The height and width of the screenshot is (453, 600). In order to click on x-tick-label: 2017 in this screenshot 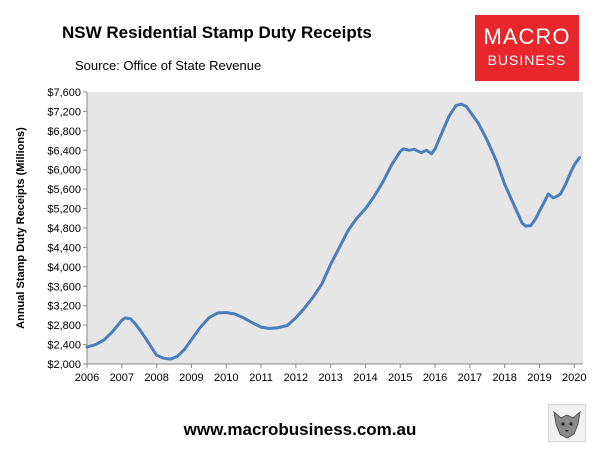, I will do `click(470, 378)`.